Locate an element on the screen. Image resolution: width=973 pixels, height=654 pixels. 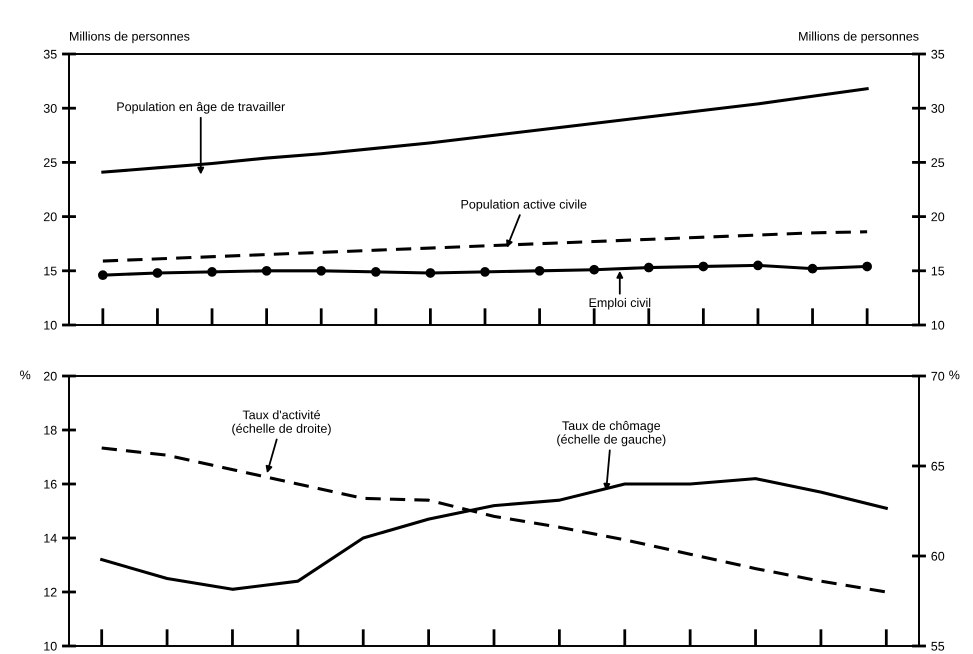
y2-tick-label: 20 is located at coordinates (937, 217).